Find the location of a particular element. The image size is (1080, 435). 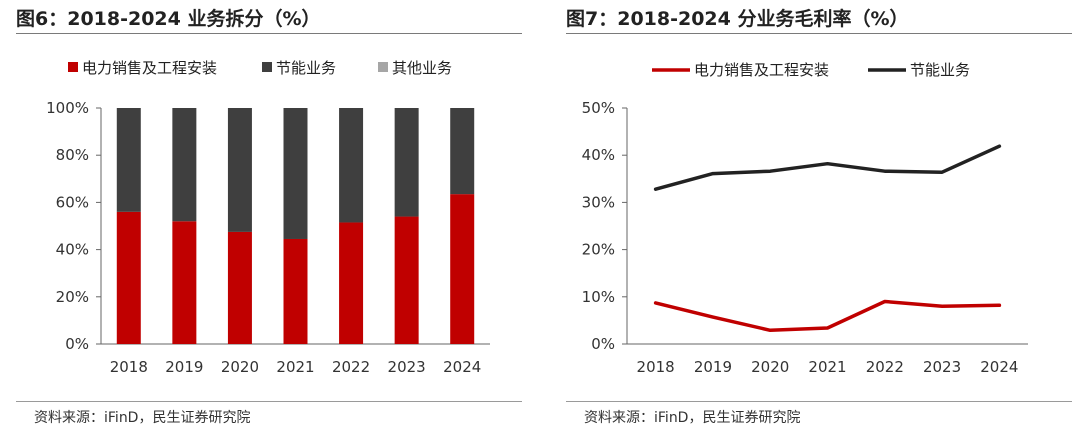

y-tick-label: 100% is located at coordinates (67, 108).